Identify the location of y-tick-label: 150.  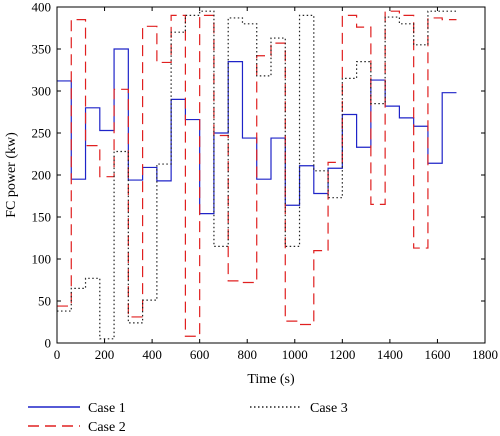
(42, 217).